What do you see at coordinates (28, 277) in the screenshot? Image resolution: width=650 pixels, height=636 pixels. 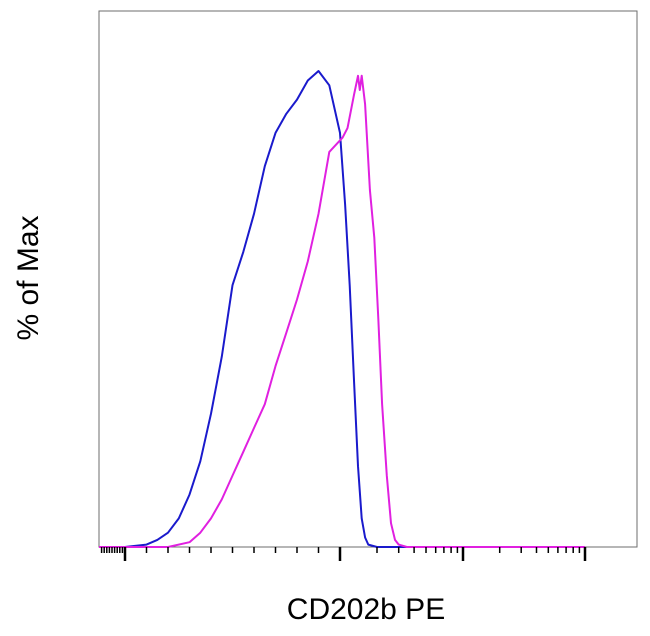 I see `y-axis-label: % of Max` at bounding box center [28, 277].